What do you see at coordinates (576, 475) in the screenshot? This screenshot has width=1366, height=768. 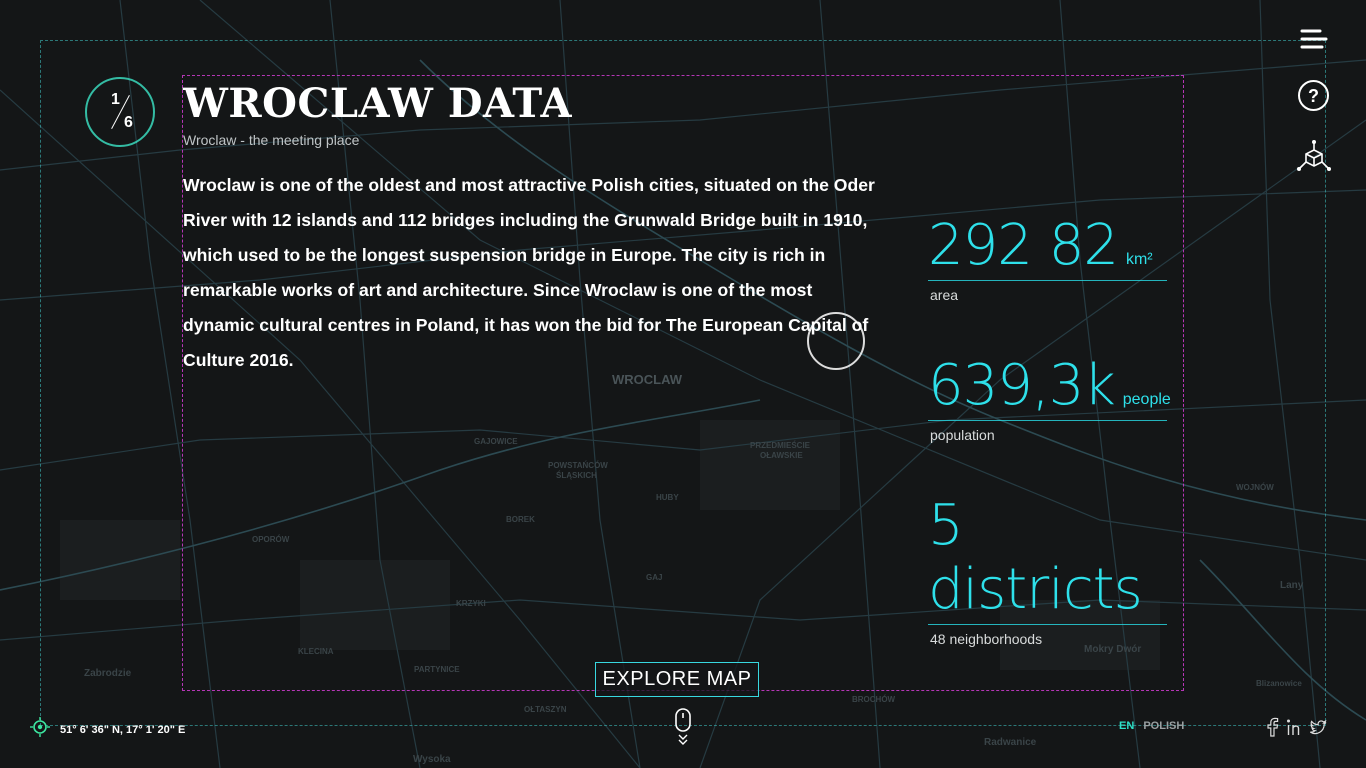 I see `svg-text: ŚLĄSKICH` at bounding box center [576, 475].